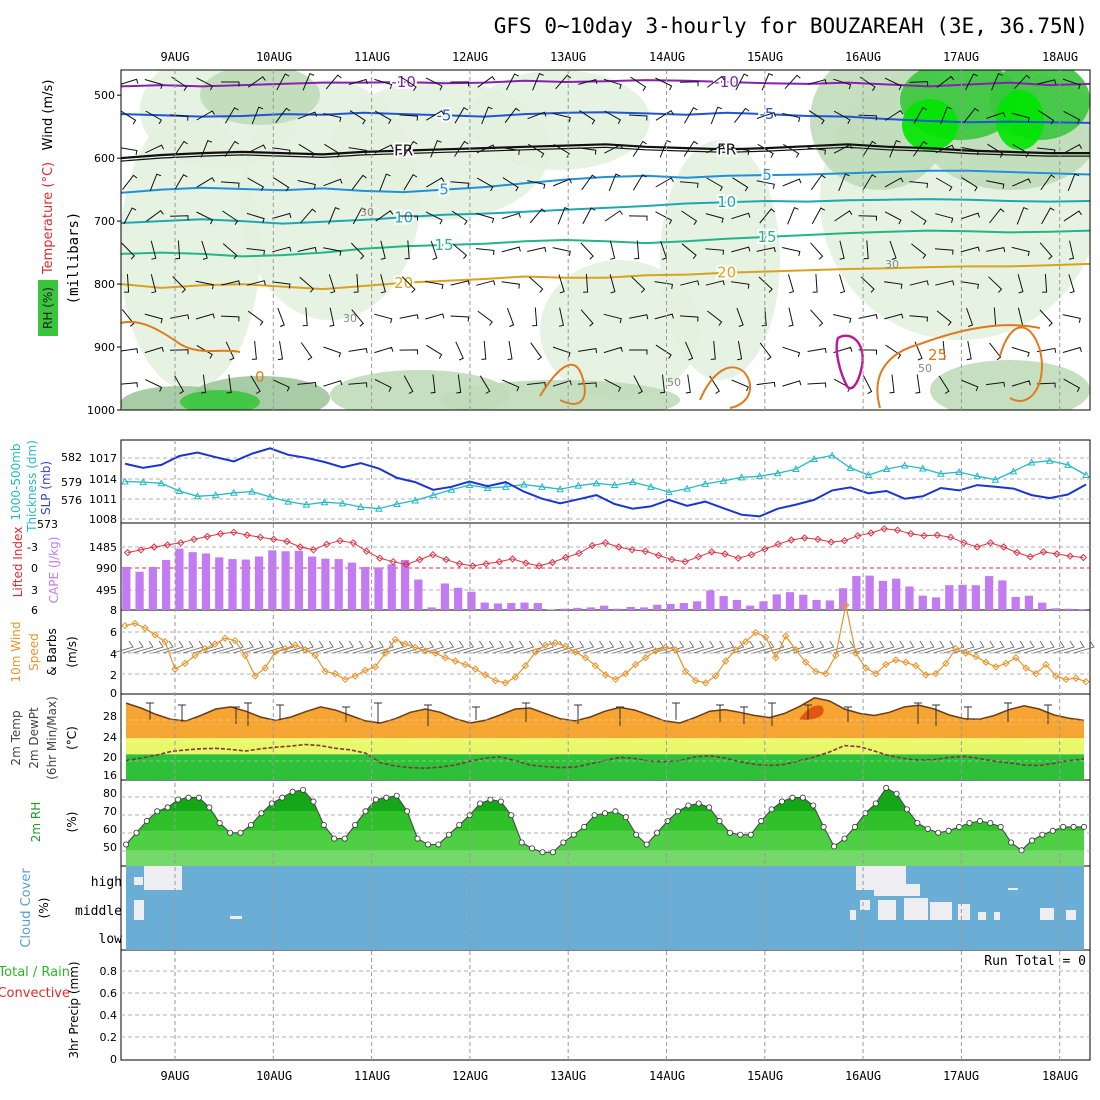 The width and height of the screenshot is (1100, 1100). Describe the element at coordinates (1035, 961) in the screenshot. I see `run-total: Run Total = 0` at that location.